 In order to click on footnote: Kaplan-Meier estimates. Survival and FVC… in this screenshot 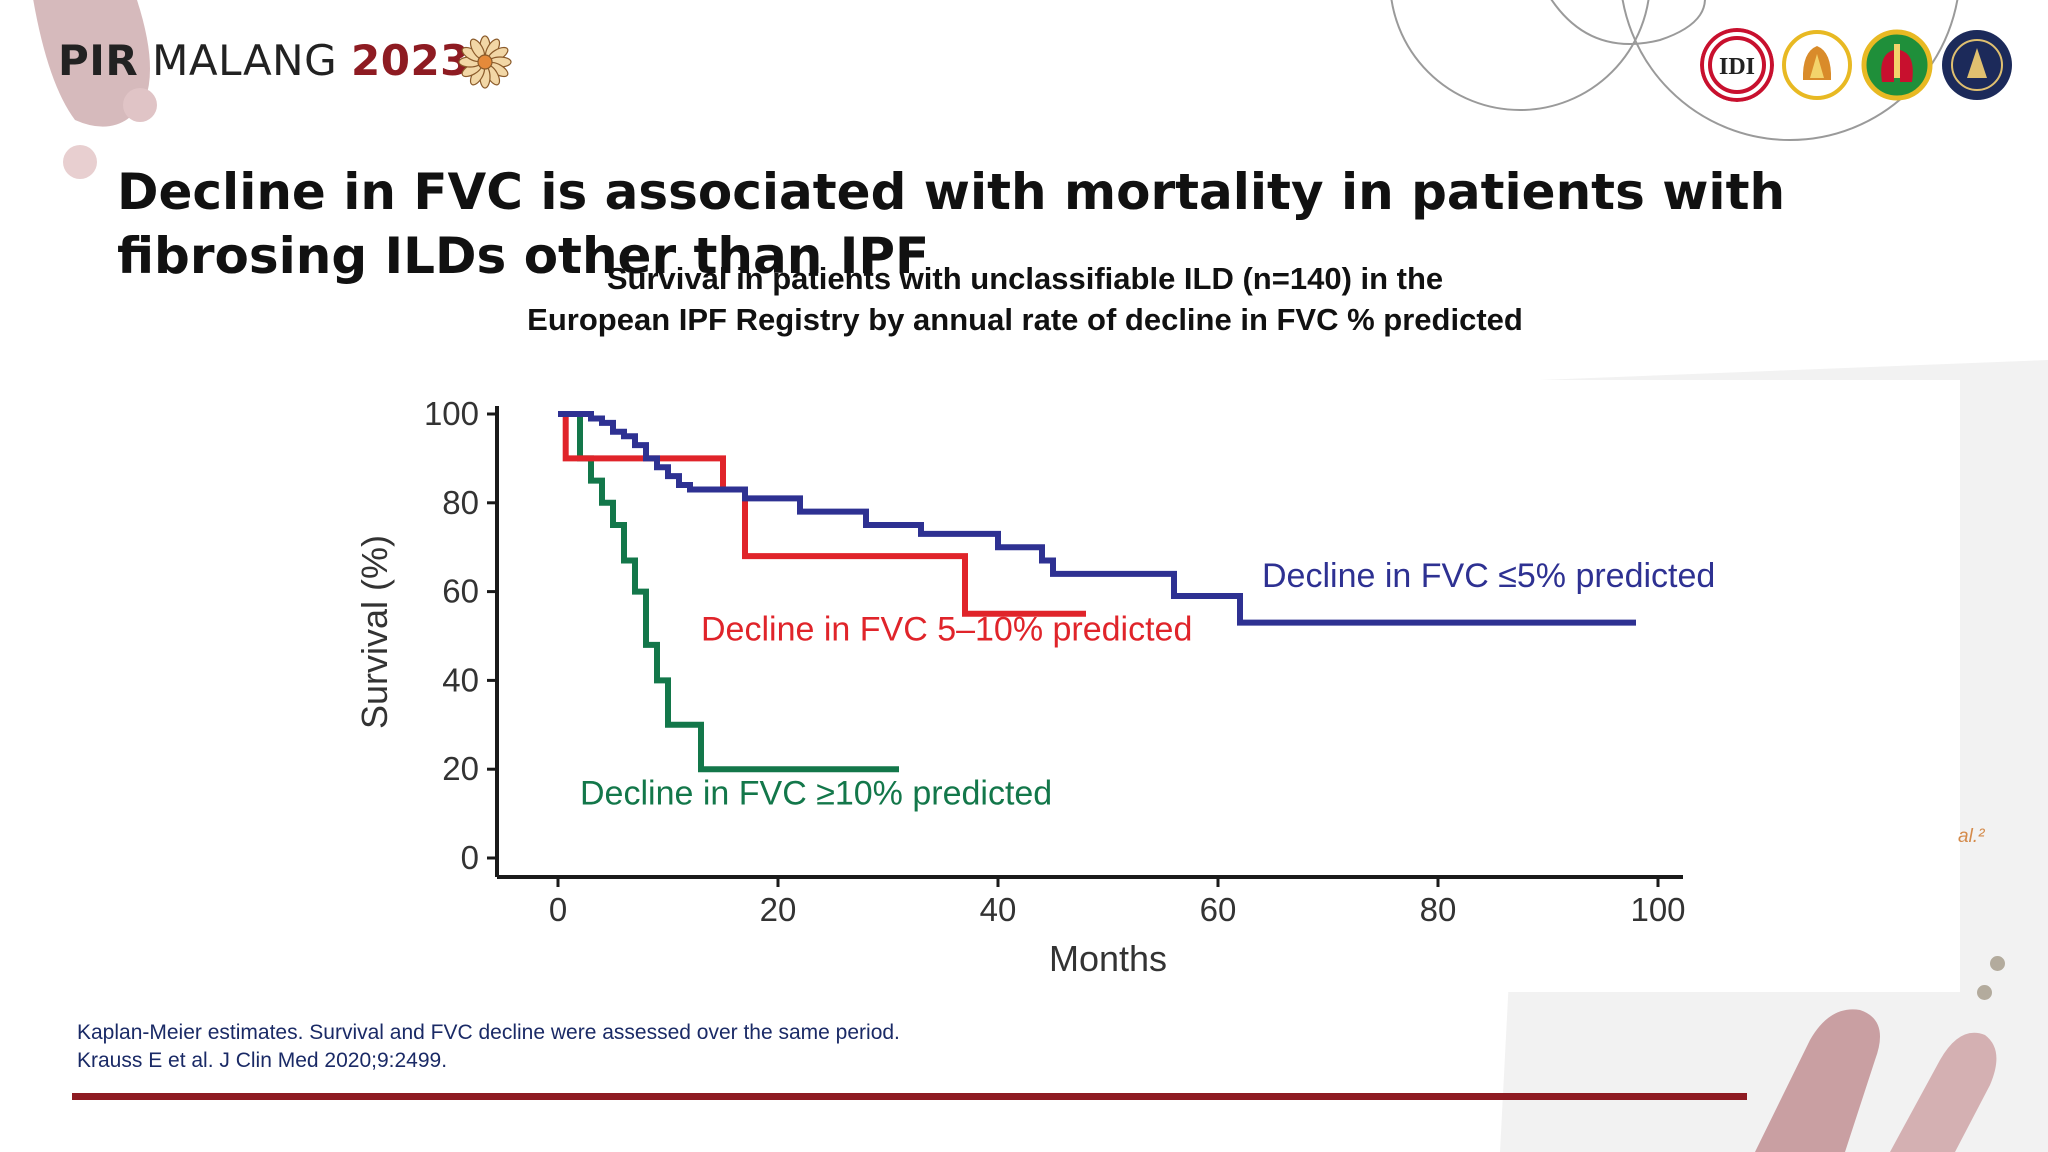, I will do `click(488, 1047)`.